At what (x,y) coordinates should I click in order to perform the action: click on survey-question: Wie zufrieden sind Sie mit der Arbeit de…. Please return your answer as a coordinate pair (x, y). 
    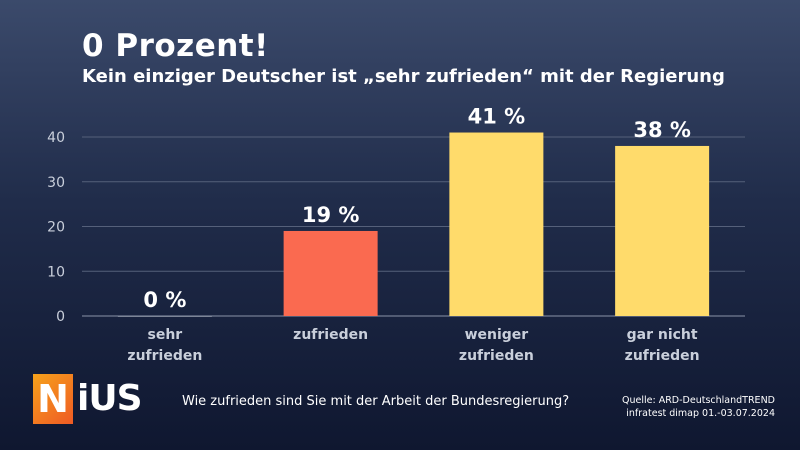
    Looking at the image, I should click on (376, 401).